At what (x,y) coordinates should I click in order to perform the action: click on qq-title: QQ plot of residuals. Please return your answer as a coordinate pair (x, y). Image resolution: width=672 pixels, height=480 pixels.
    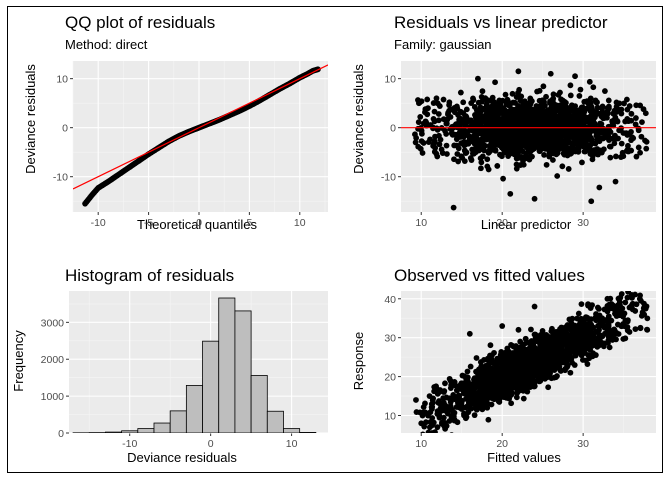
    Looking at the image, I should click on (140, 22).